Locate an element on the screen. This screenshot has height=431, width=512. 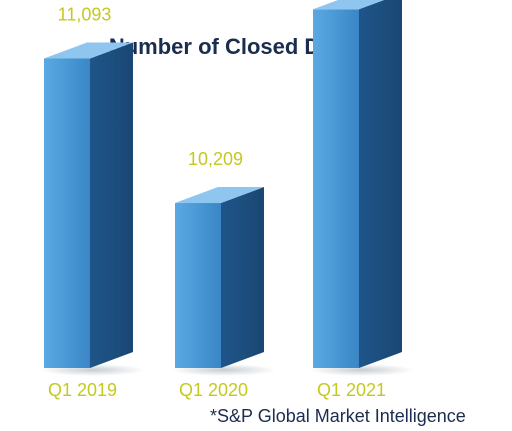
category-label: Q1 2019 is located at coordinates (82, 390).